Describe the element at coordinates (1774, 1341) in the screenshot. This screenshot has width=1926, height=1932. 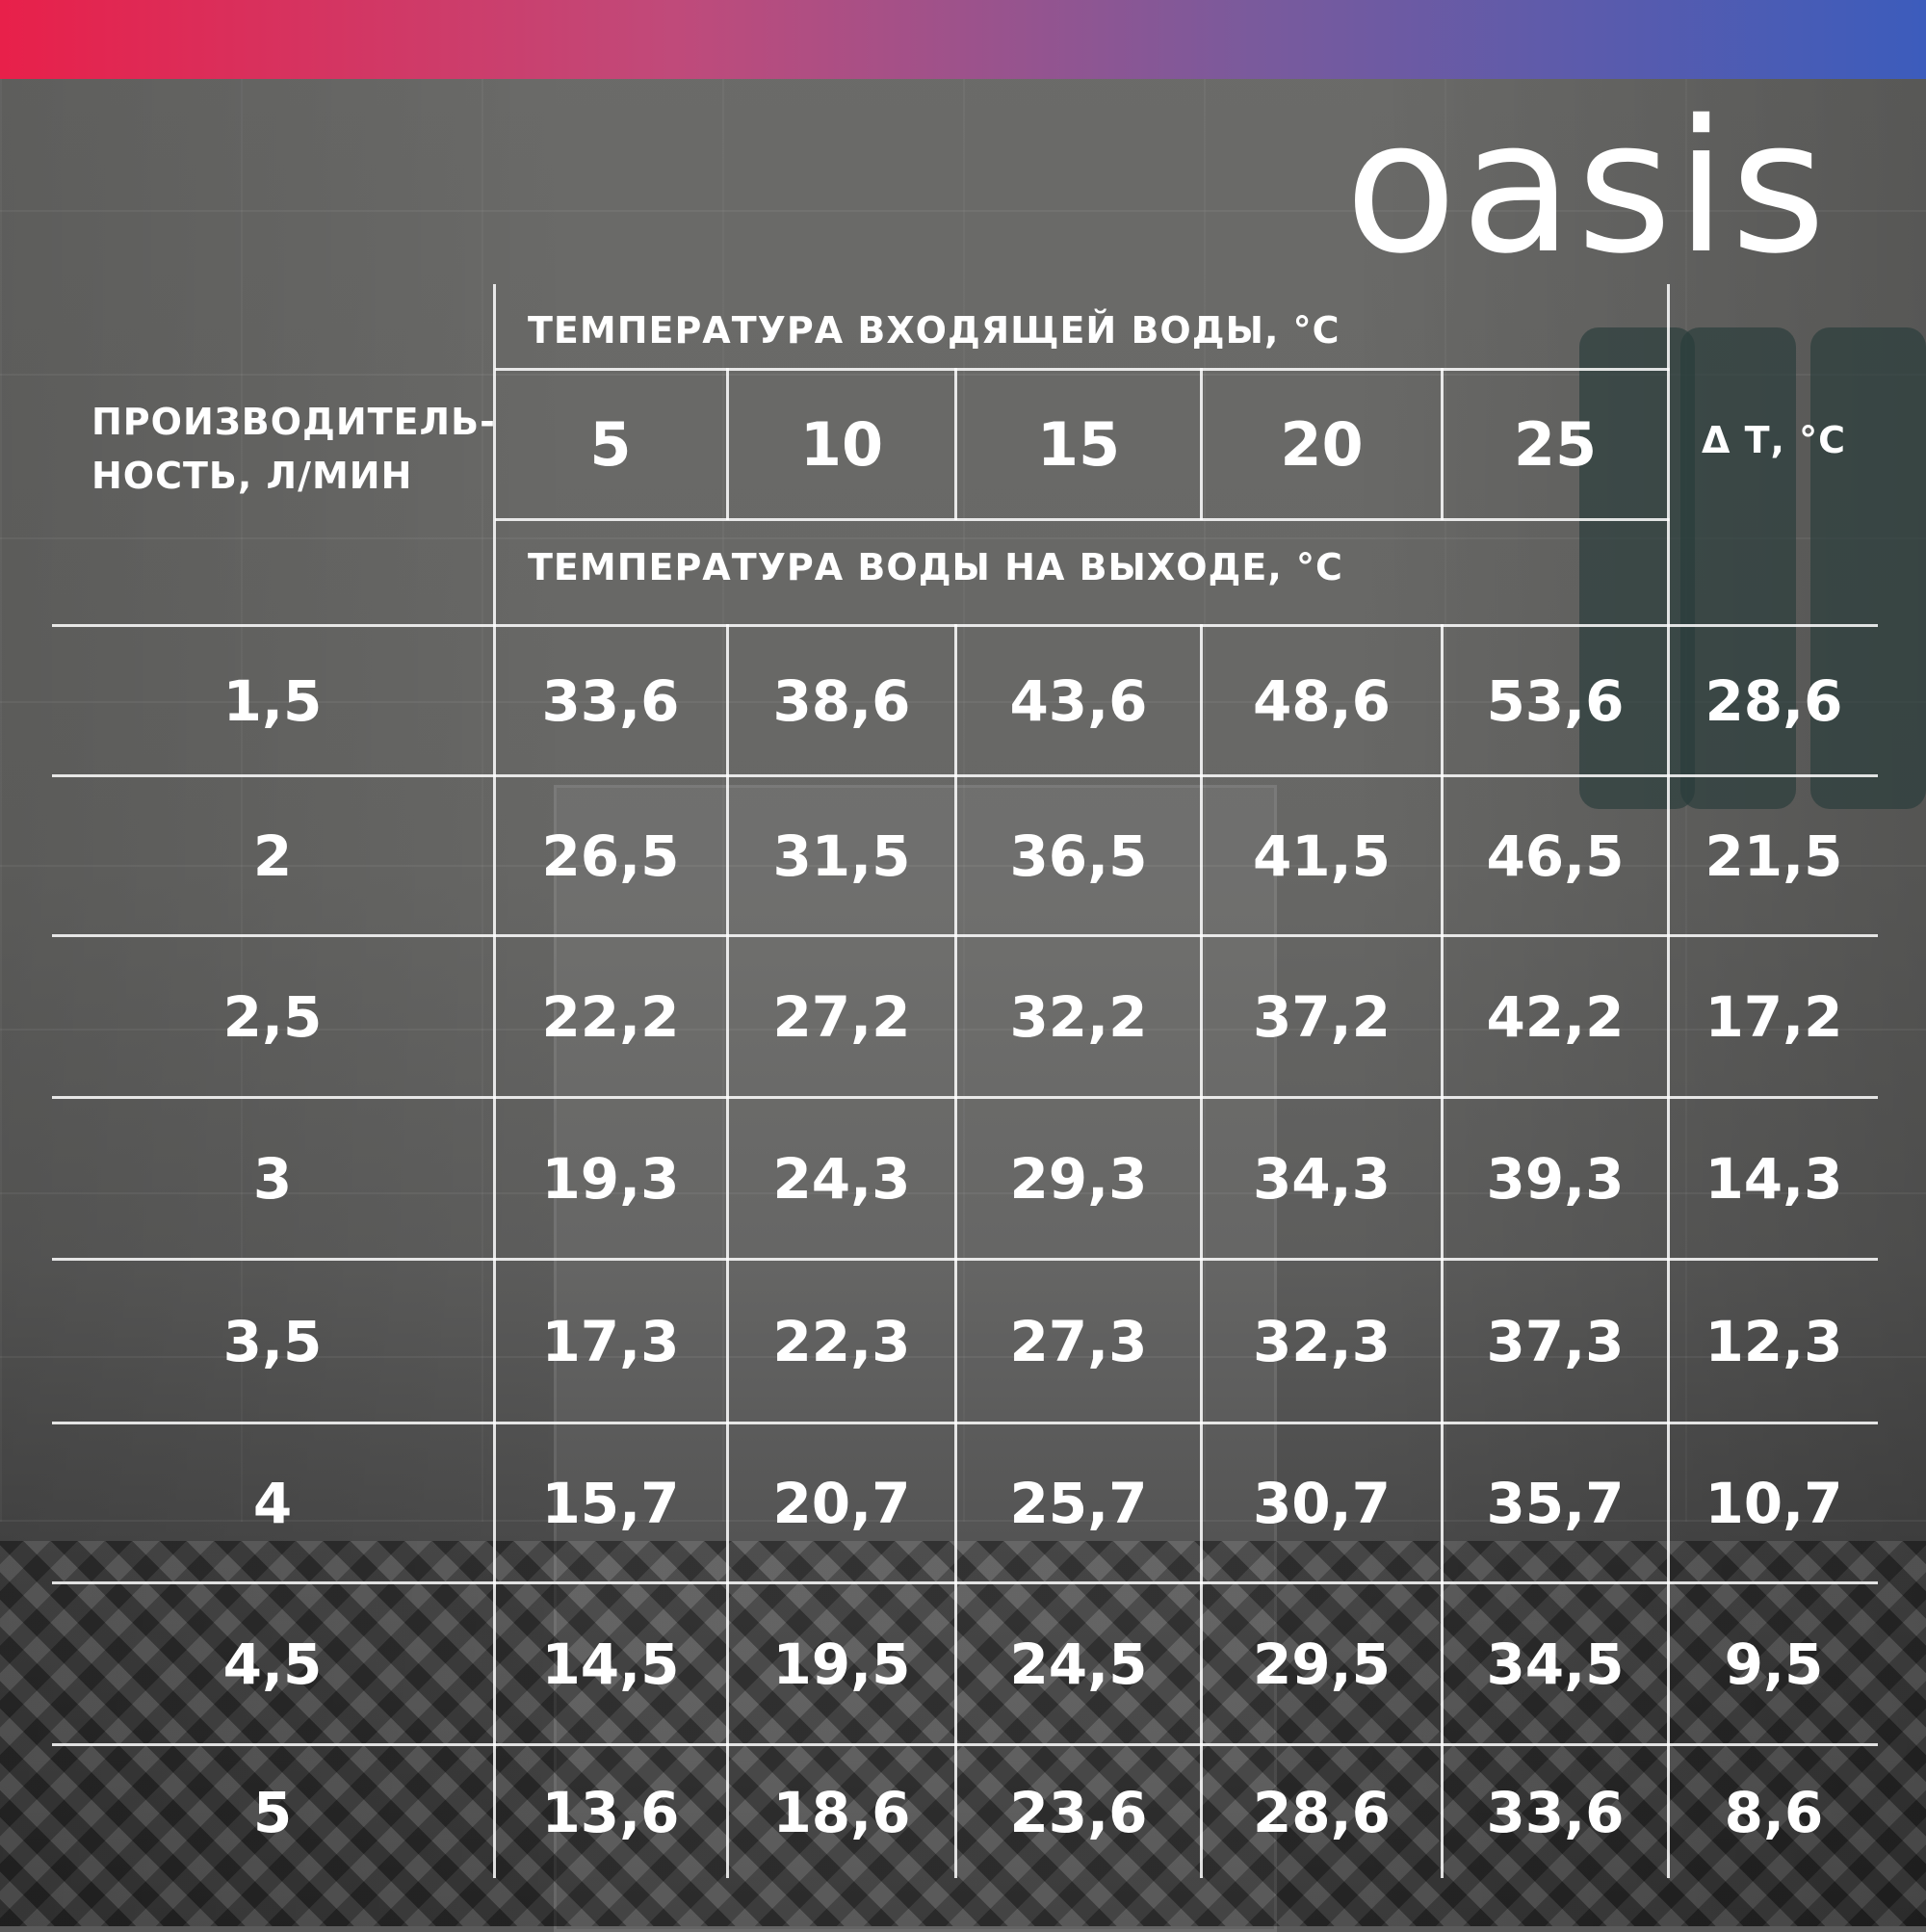
I see `delta-temperature-cell: 12,3` at that location.